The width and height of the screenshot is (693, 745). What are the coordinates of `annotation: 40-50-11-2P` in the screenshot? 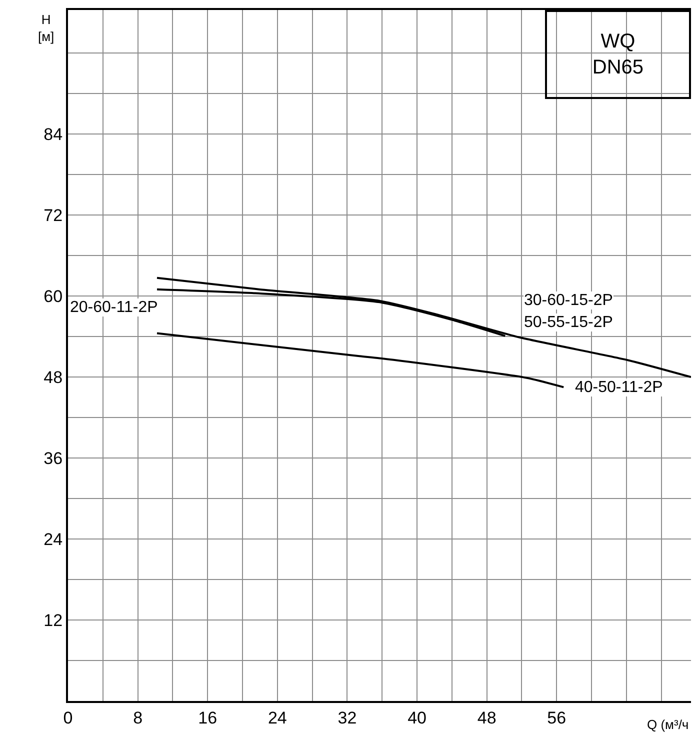 It's located at (619, 387).